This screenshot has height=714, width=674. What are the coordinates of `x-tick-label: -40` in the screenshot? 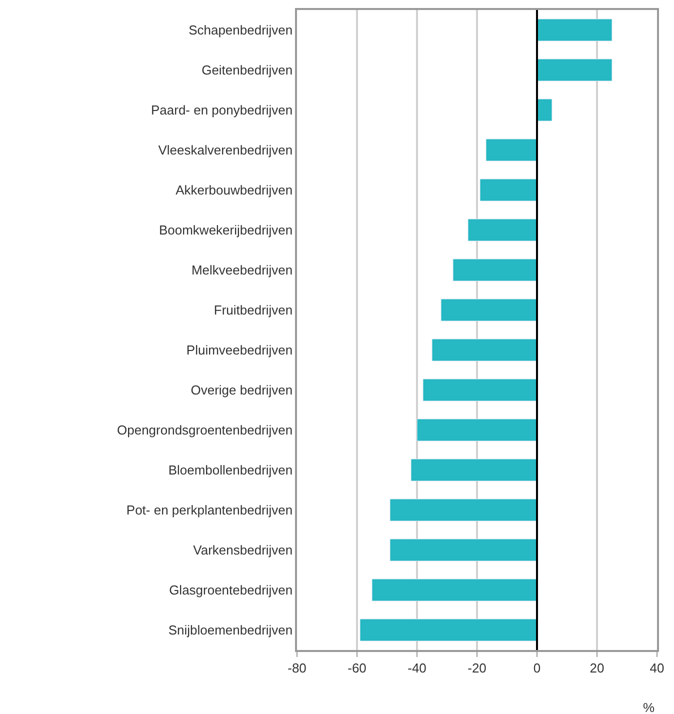 It's located at (417, 668).